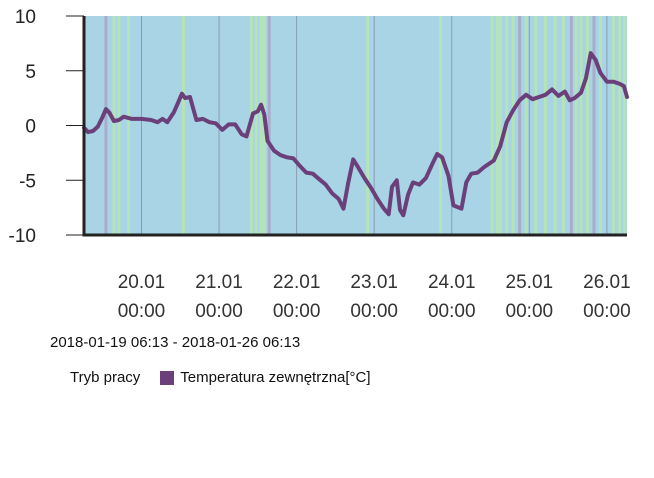 Image resolution: width=654 pixels, height=478 pixels. Describe the element at coordinates (374, 282) in the screenshot. I see `x-tick-day-3: 23.01` at that location.